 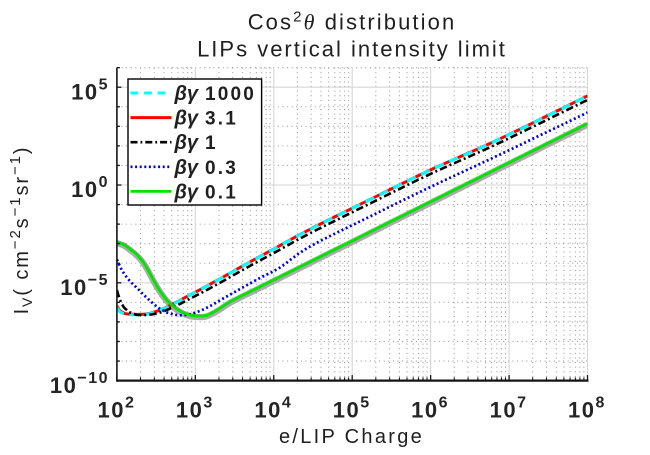 What do you see at coordinates (351, 437) in the screenshot?
I see `svg-text: e/LIP Charge` at bounding box center [351, 437].